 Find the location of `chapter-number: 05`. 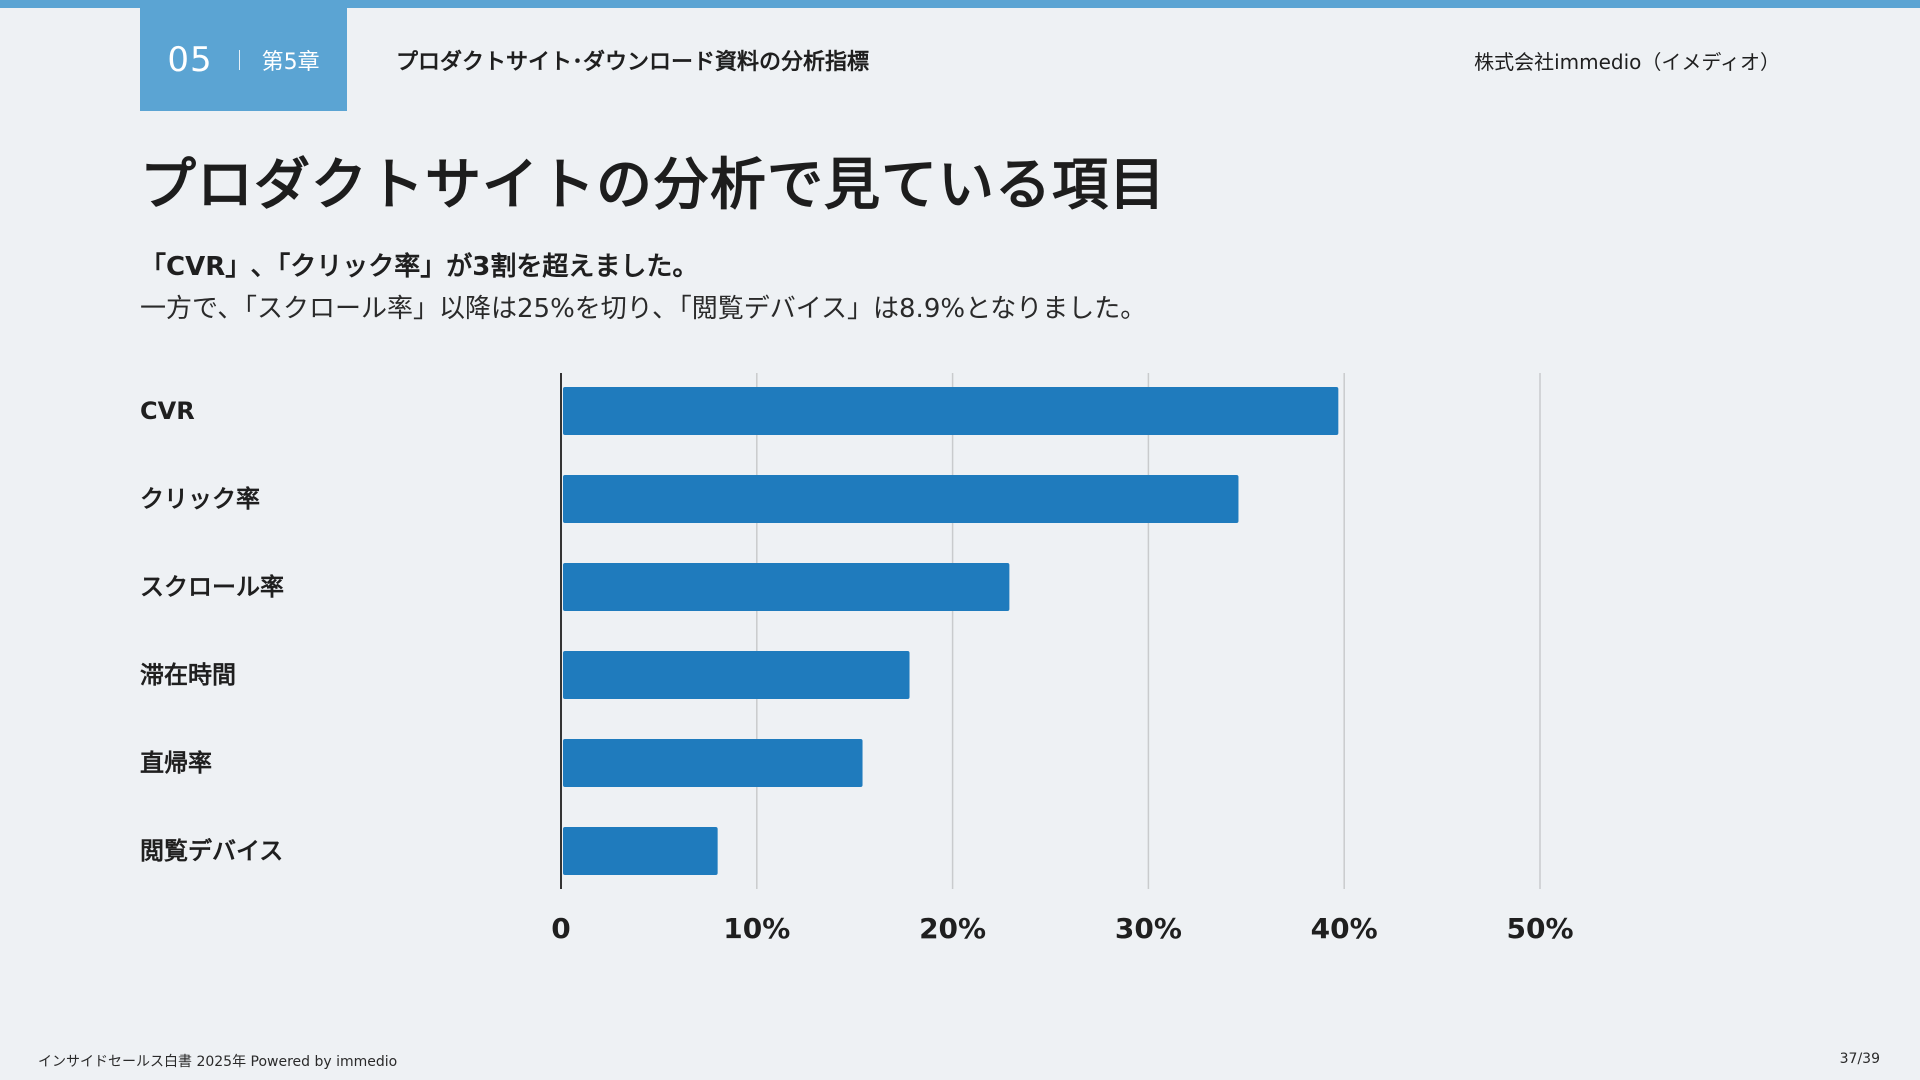

chapter-number: 05 is located at coordinates (190, 59).